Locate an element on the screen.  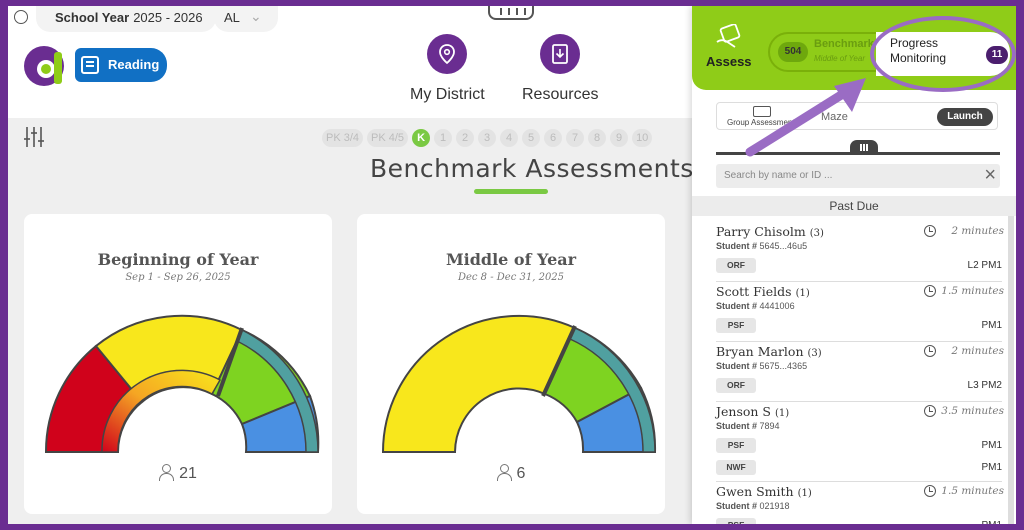
student-name: Gwen Smith (1) is located at coordinates (764, 491).